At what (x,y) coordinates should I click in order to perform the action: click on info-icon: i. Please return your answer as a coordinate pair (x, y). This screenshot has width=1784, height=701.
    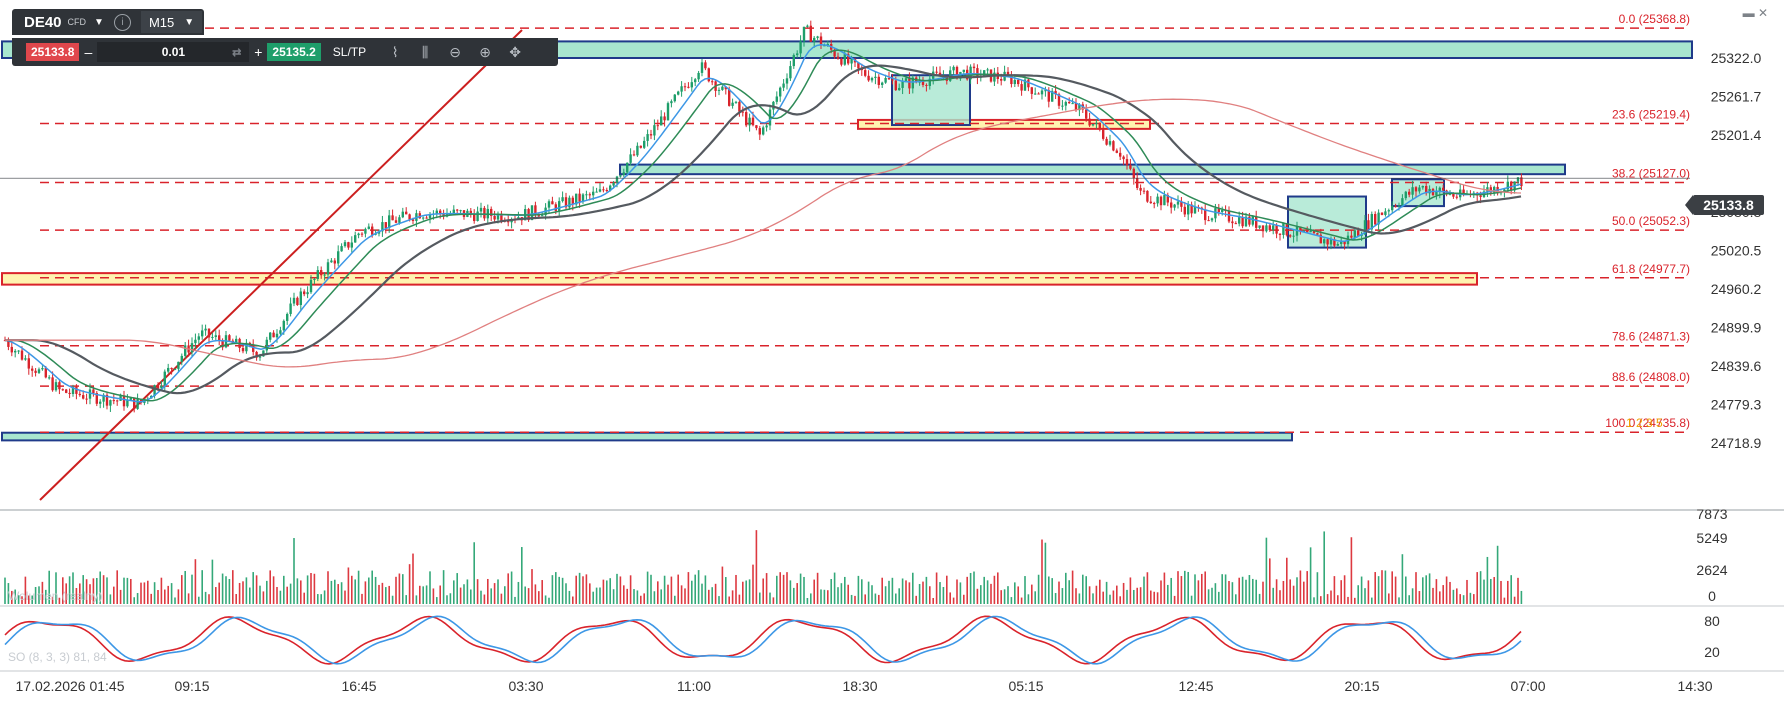
    Looking at the image, I should click on (122, 22).